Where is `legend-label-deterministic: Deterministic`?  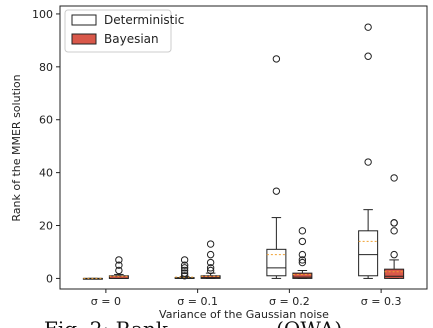 legend-label-deterministic: Deterministic is located at coordinates (144, 20).